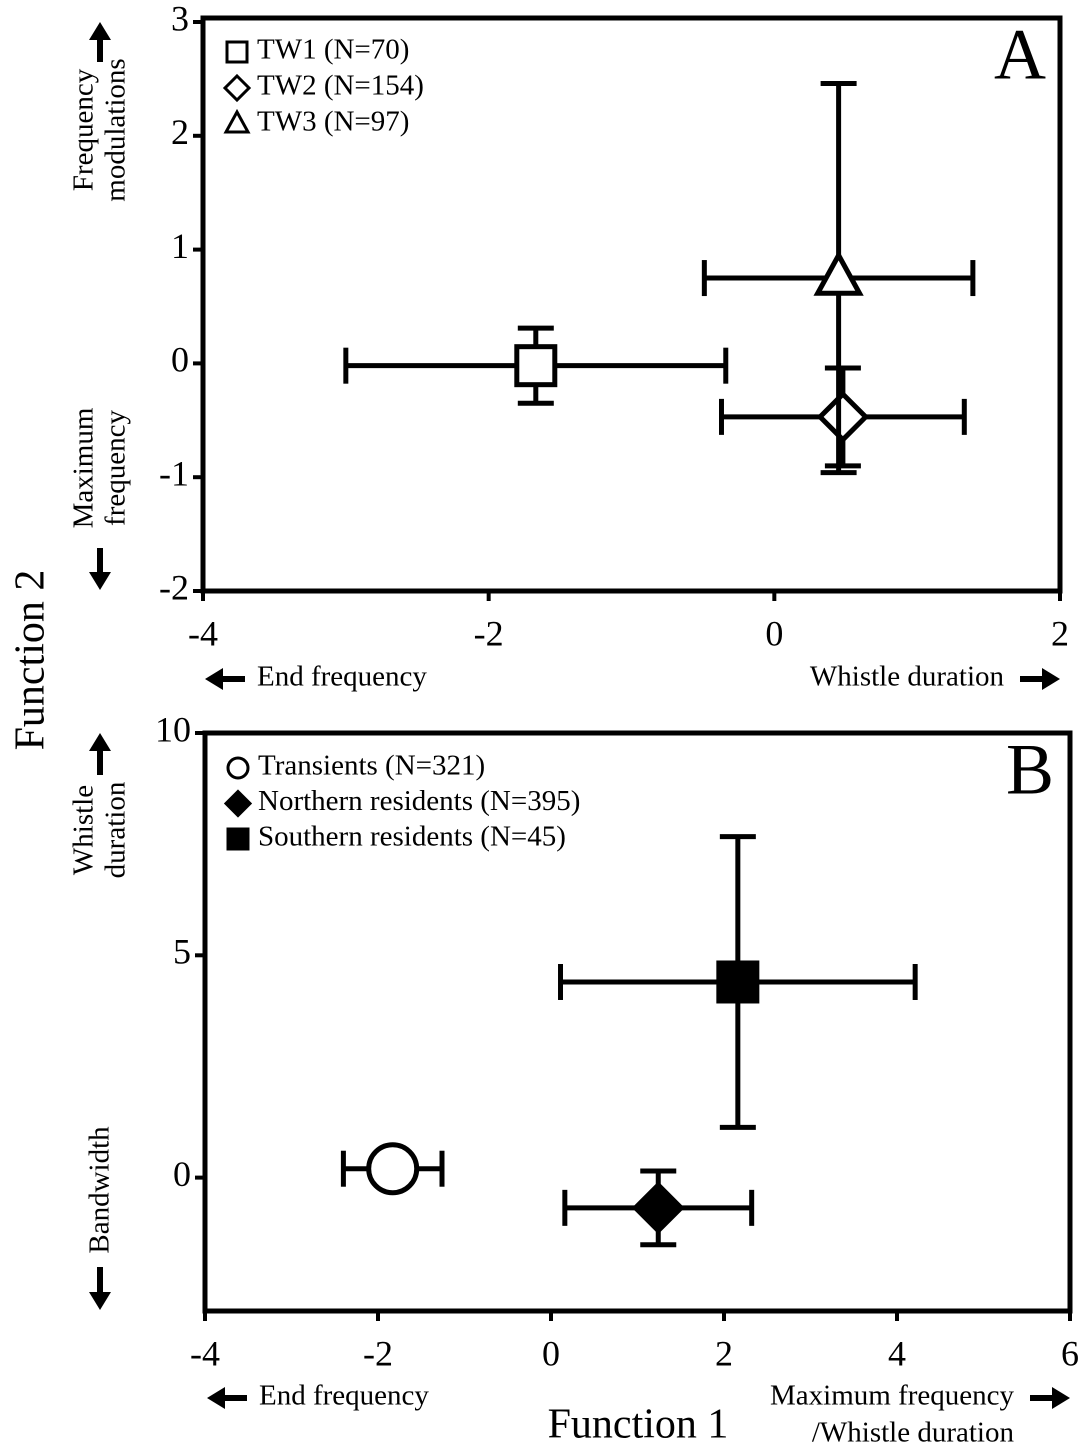  Describe the element at coordinates (892, 1396) in the screenshot. I see `x-direction-label: Maximum frequency` at that location.